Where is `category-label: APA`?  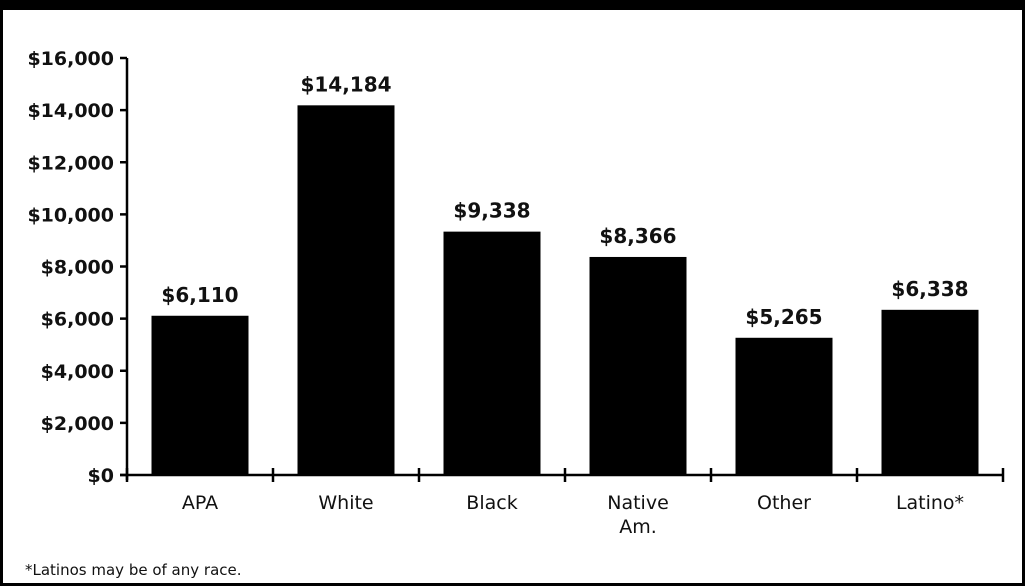
category-label: APA is located at coordinates (200, 503).